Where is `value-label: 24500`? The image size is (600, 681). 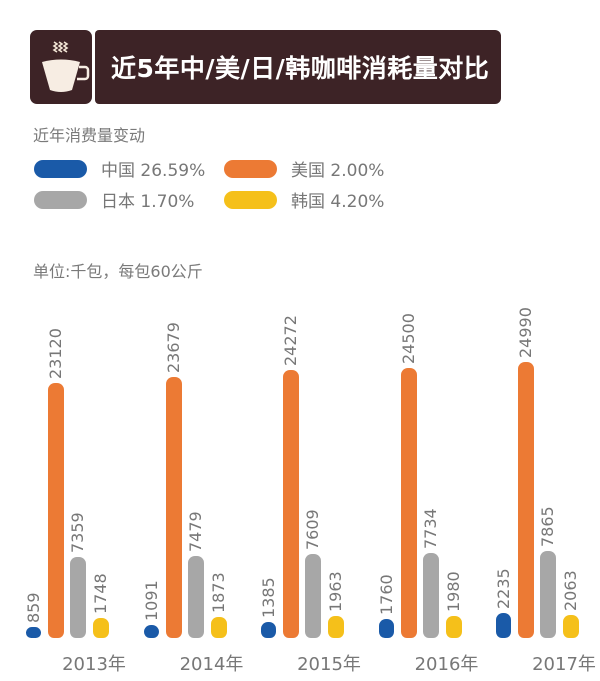 value-label: 24500 is located at coordinates (408, 338).